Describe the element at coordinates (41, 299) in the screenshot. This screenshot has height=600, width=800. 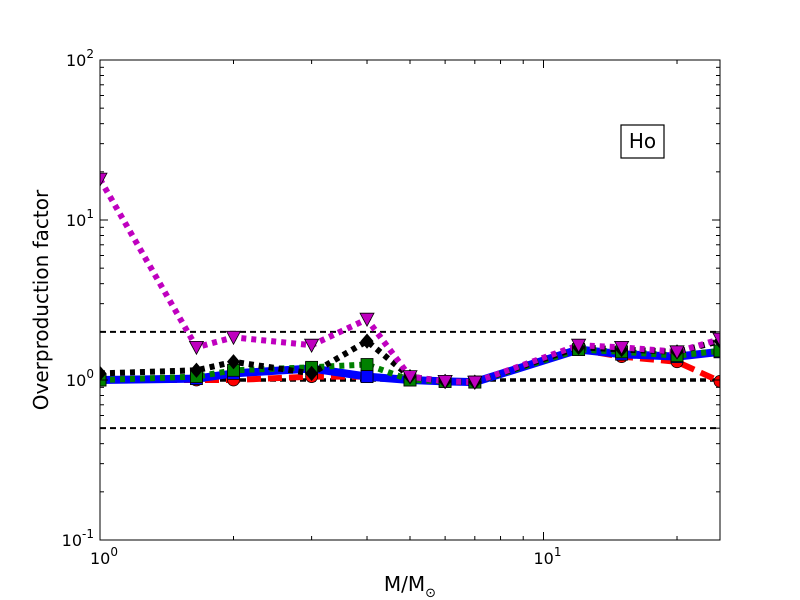
I see `y-axis-label: Overproduction factor` at that location.